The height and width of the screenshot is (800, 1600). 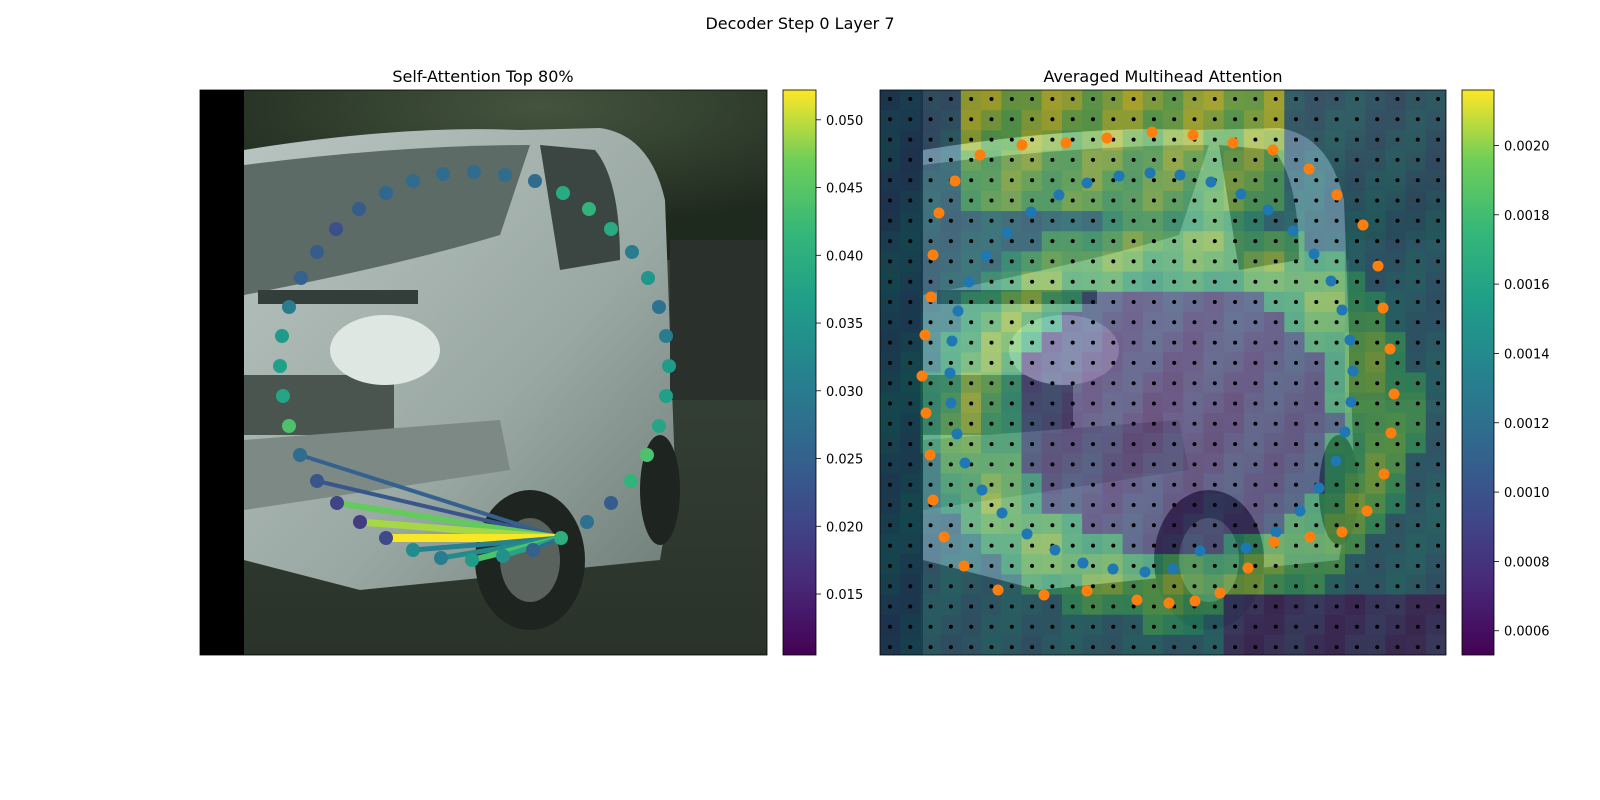 I want to click on colorbar-tick-label: 0.030, so click(x=844, y=392).